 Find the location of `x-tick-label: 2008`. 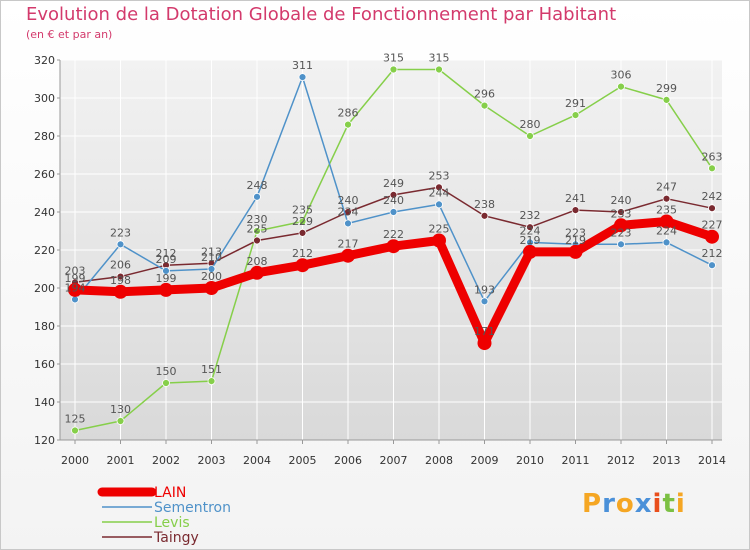

x-tick-label: 2008 is located at coordinates (439, 460).